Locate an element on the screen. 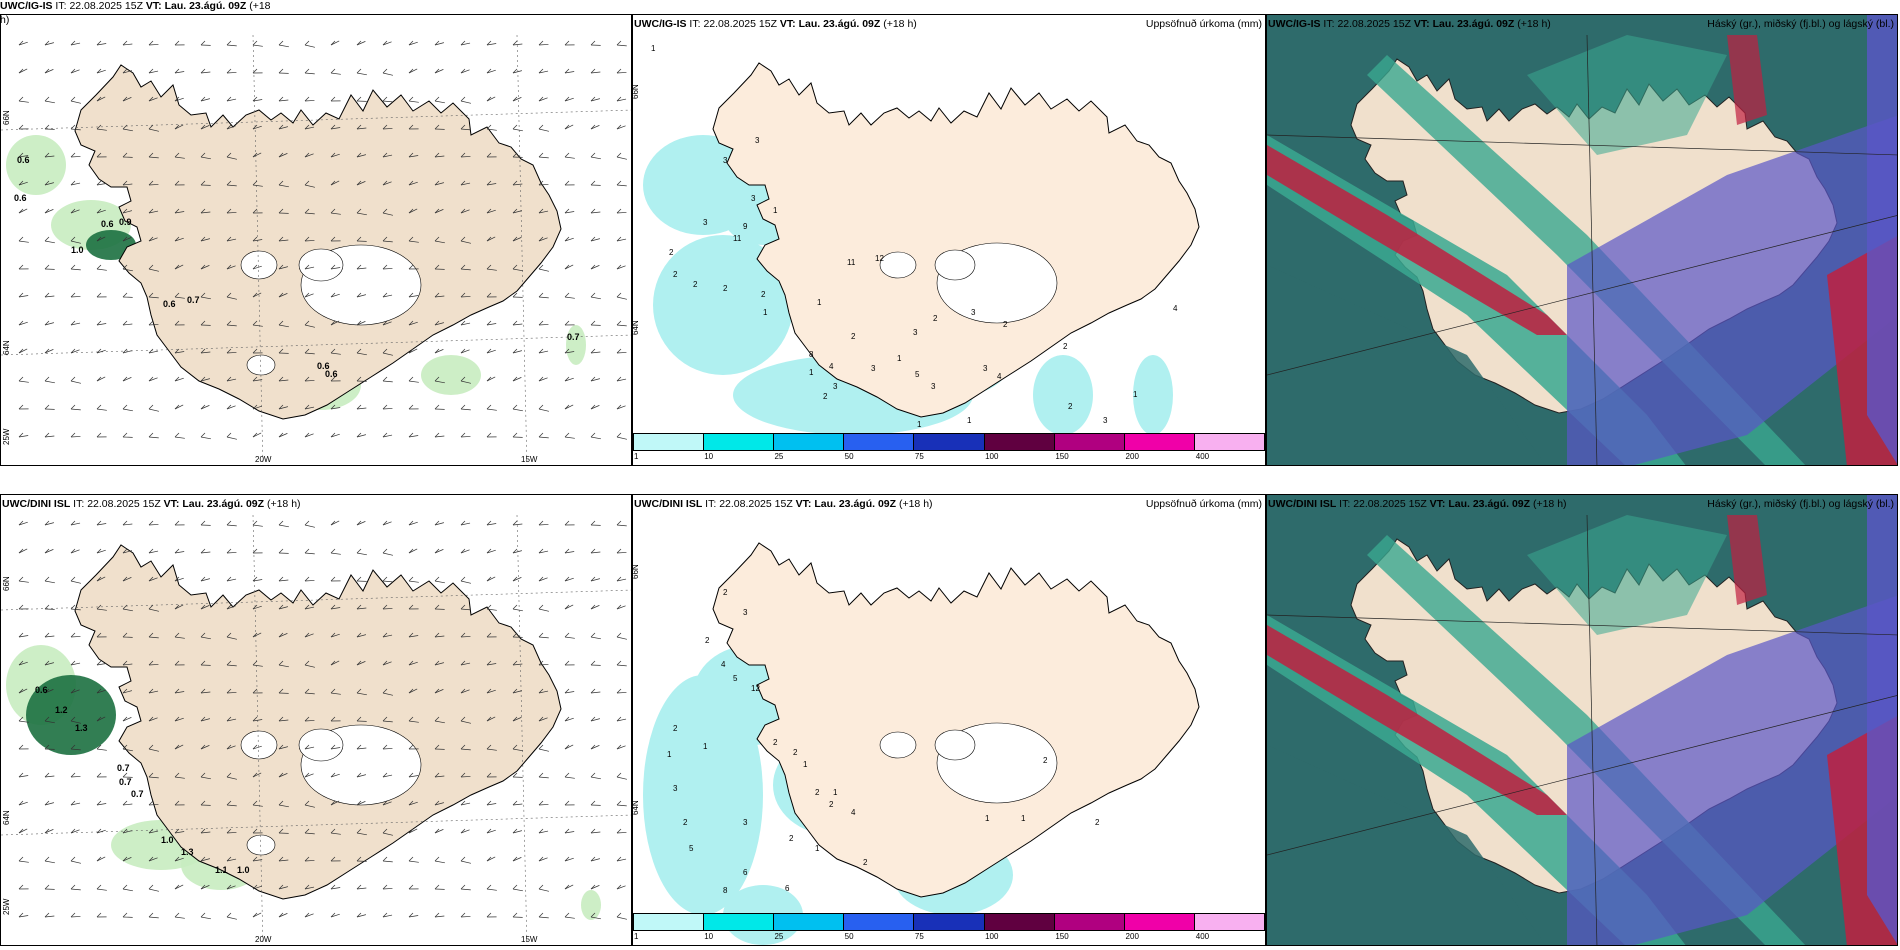 Image resolution: width=1900 pixels, height=950 pixels. colorbar-top is located at coordinates (949, 442).